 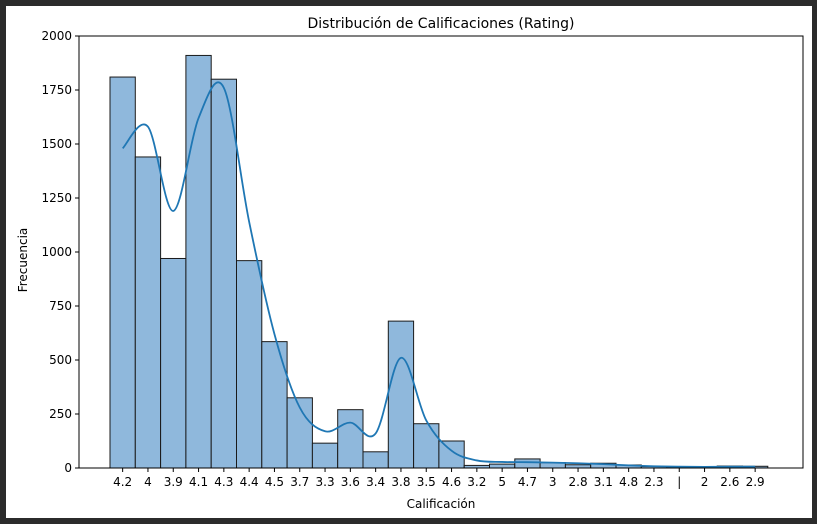 I want to click on x-tick-label: 3.6, so click(x=350, y=482).